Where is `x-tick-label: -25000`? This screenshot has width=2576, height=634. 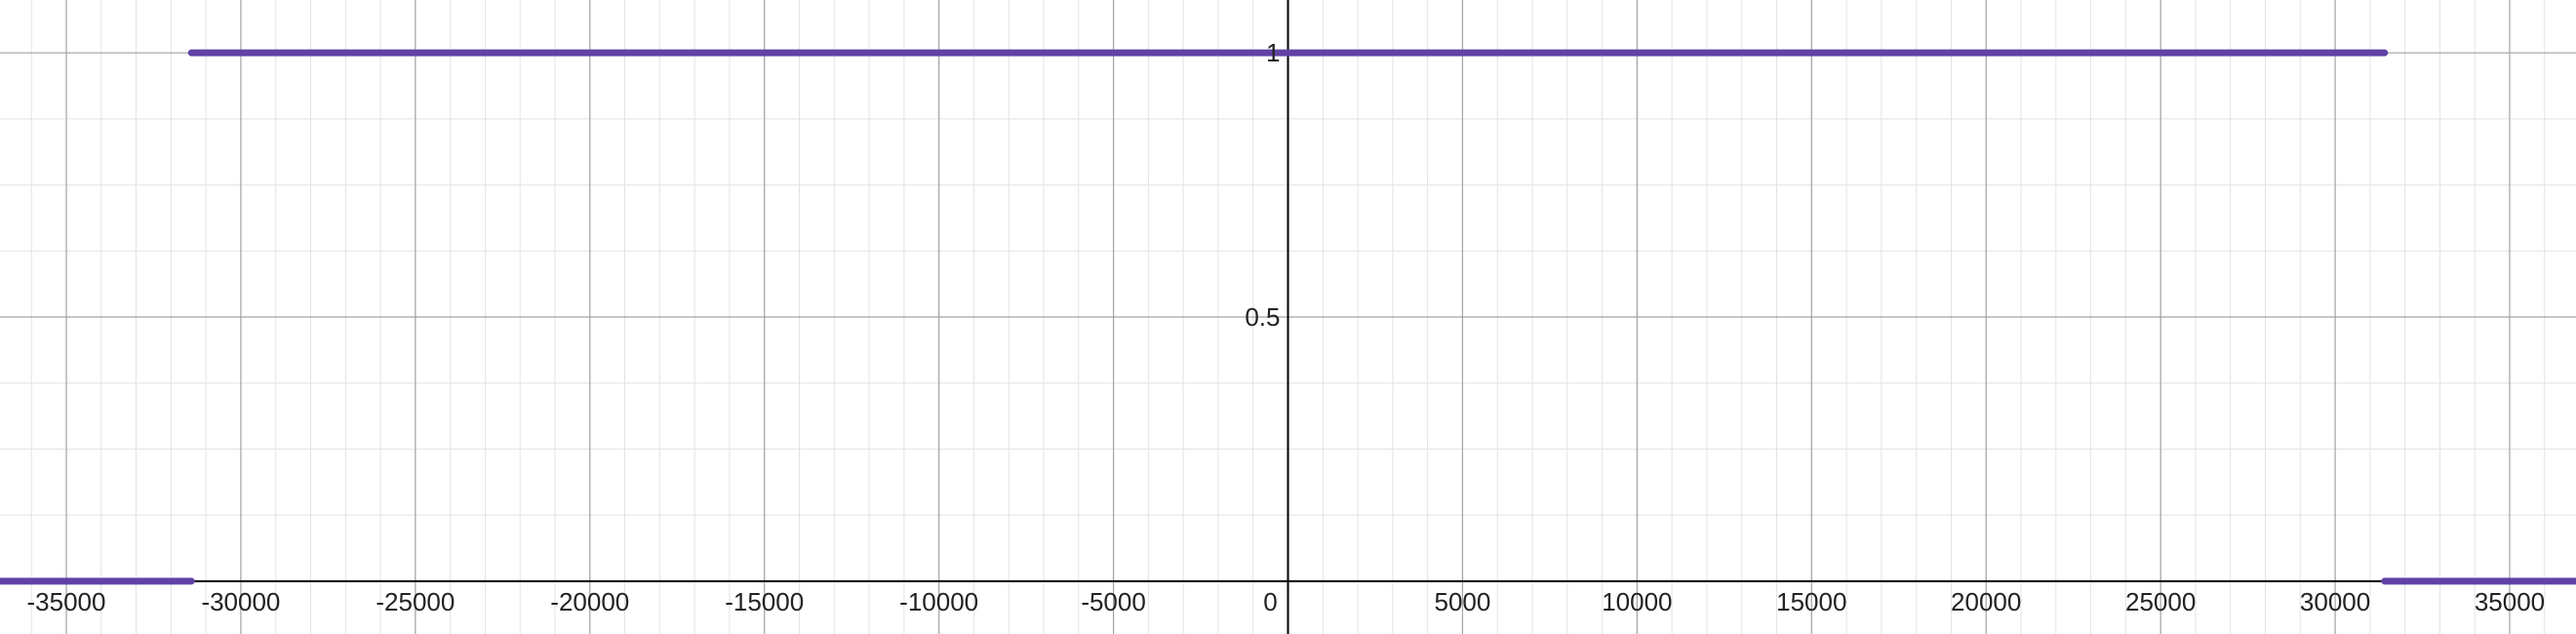
x-tick-label: -25000 is located at coordinates (415, 602).